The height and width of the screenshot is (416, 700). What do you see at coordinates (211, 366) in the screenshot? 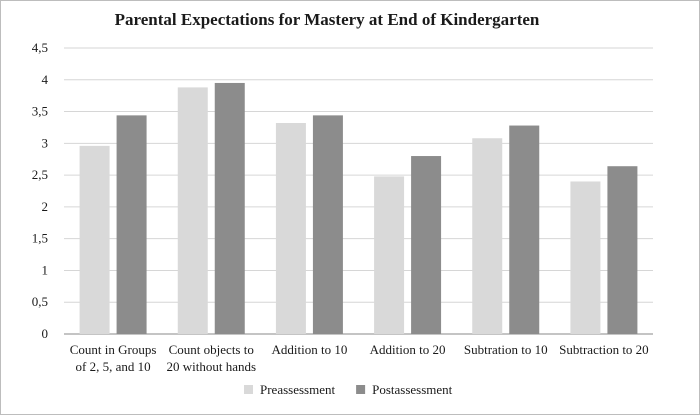
I see `x-category-label: 20 without hands` at bounding box center [211, 366].